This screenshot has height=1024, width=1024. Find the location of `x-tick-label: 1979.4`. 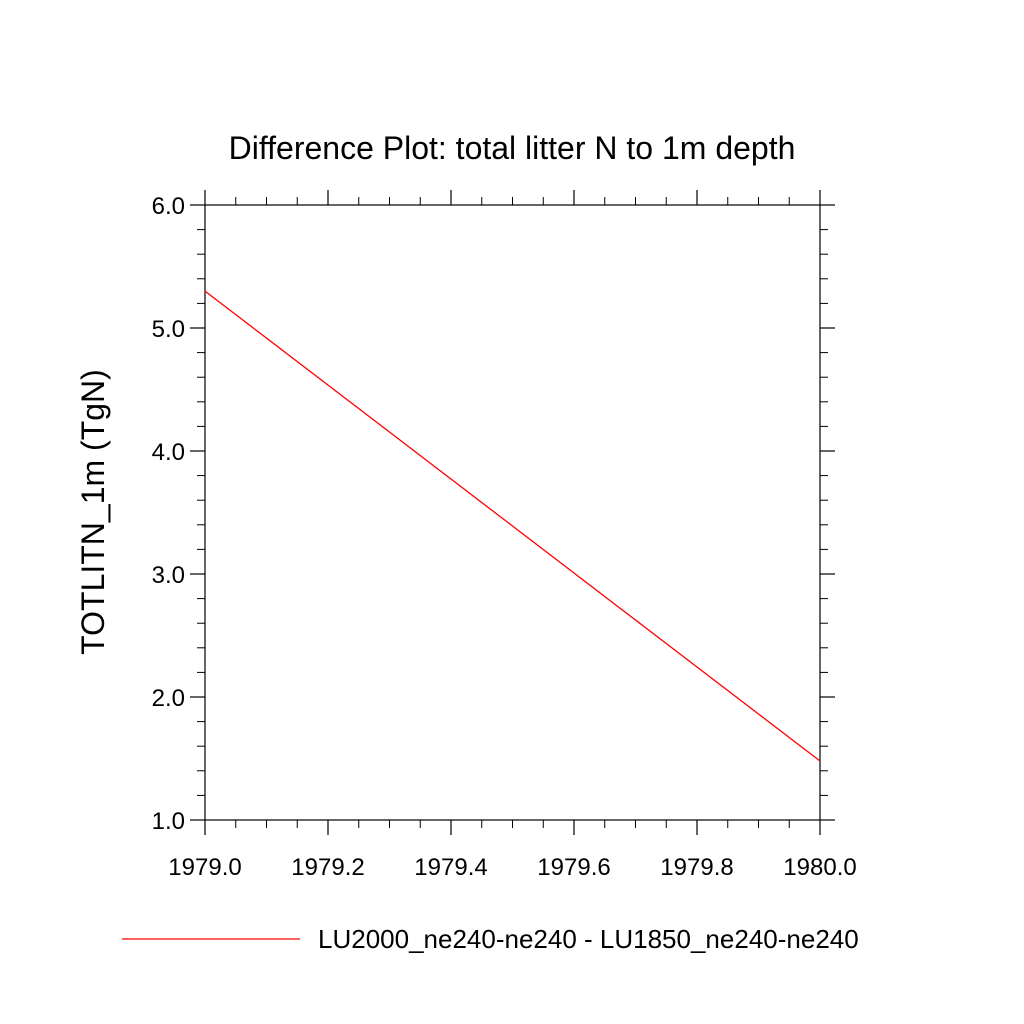

x-tick-label: 1979.4 is located at coordinates (450, 867).